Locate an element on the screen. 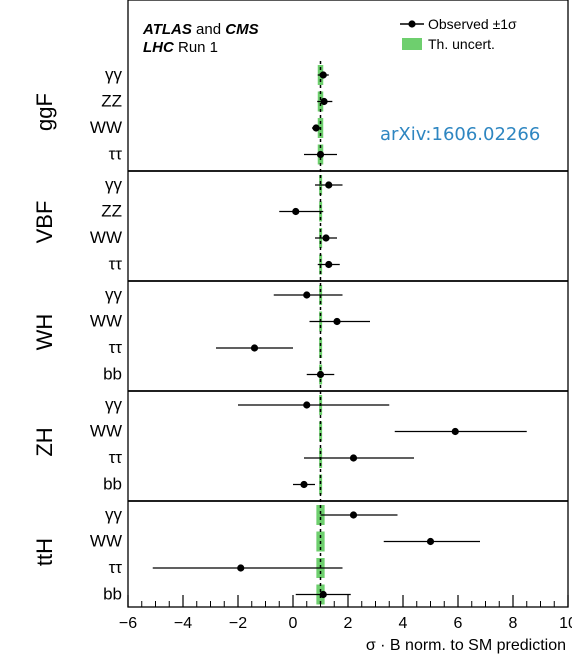 This screenshot has width=572, height=657. legend-observed-label: Observed ±1σ is located at coordinates (472, 24).